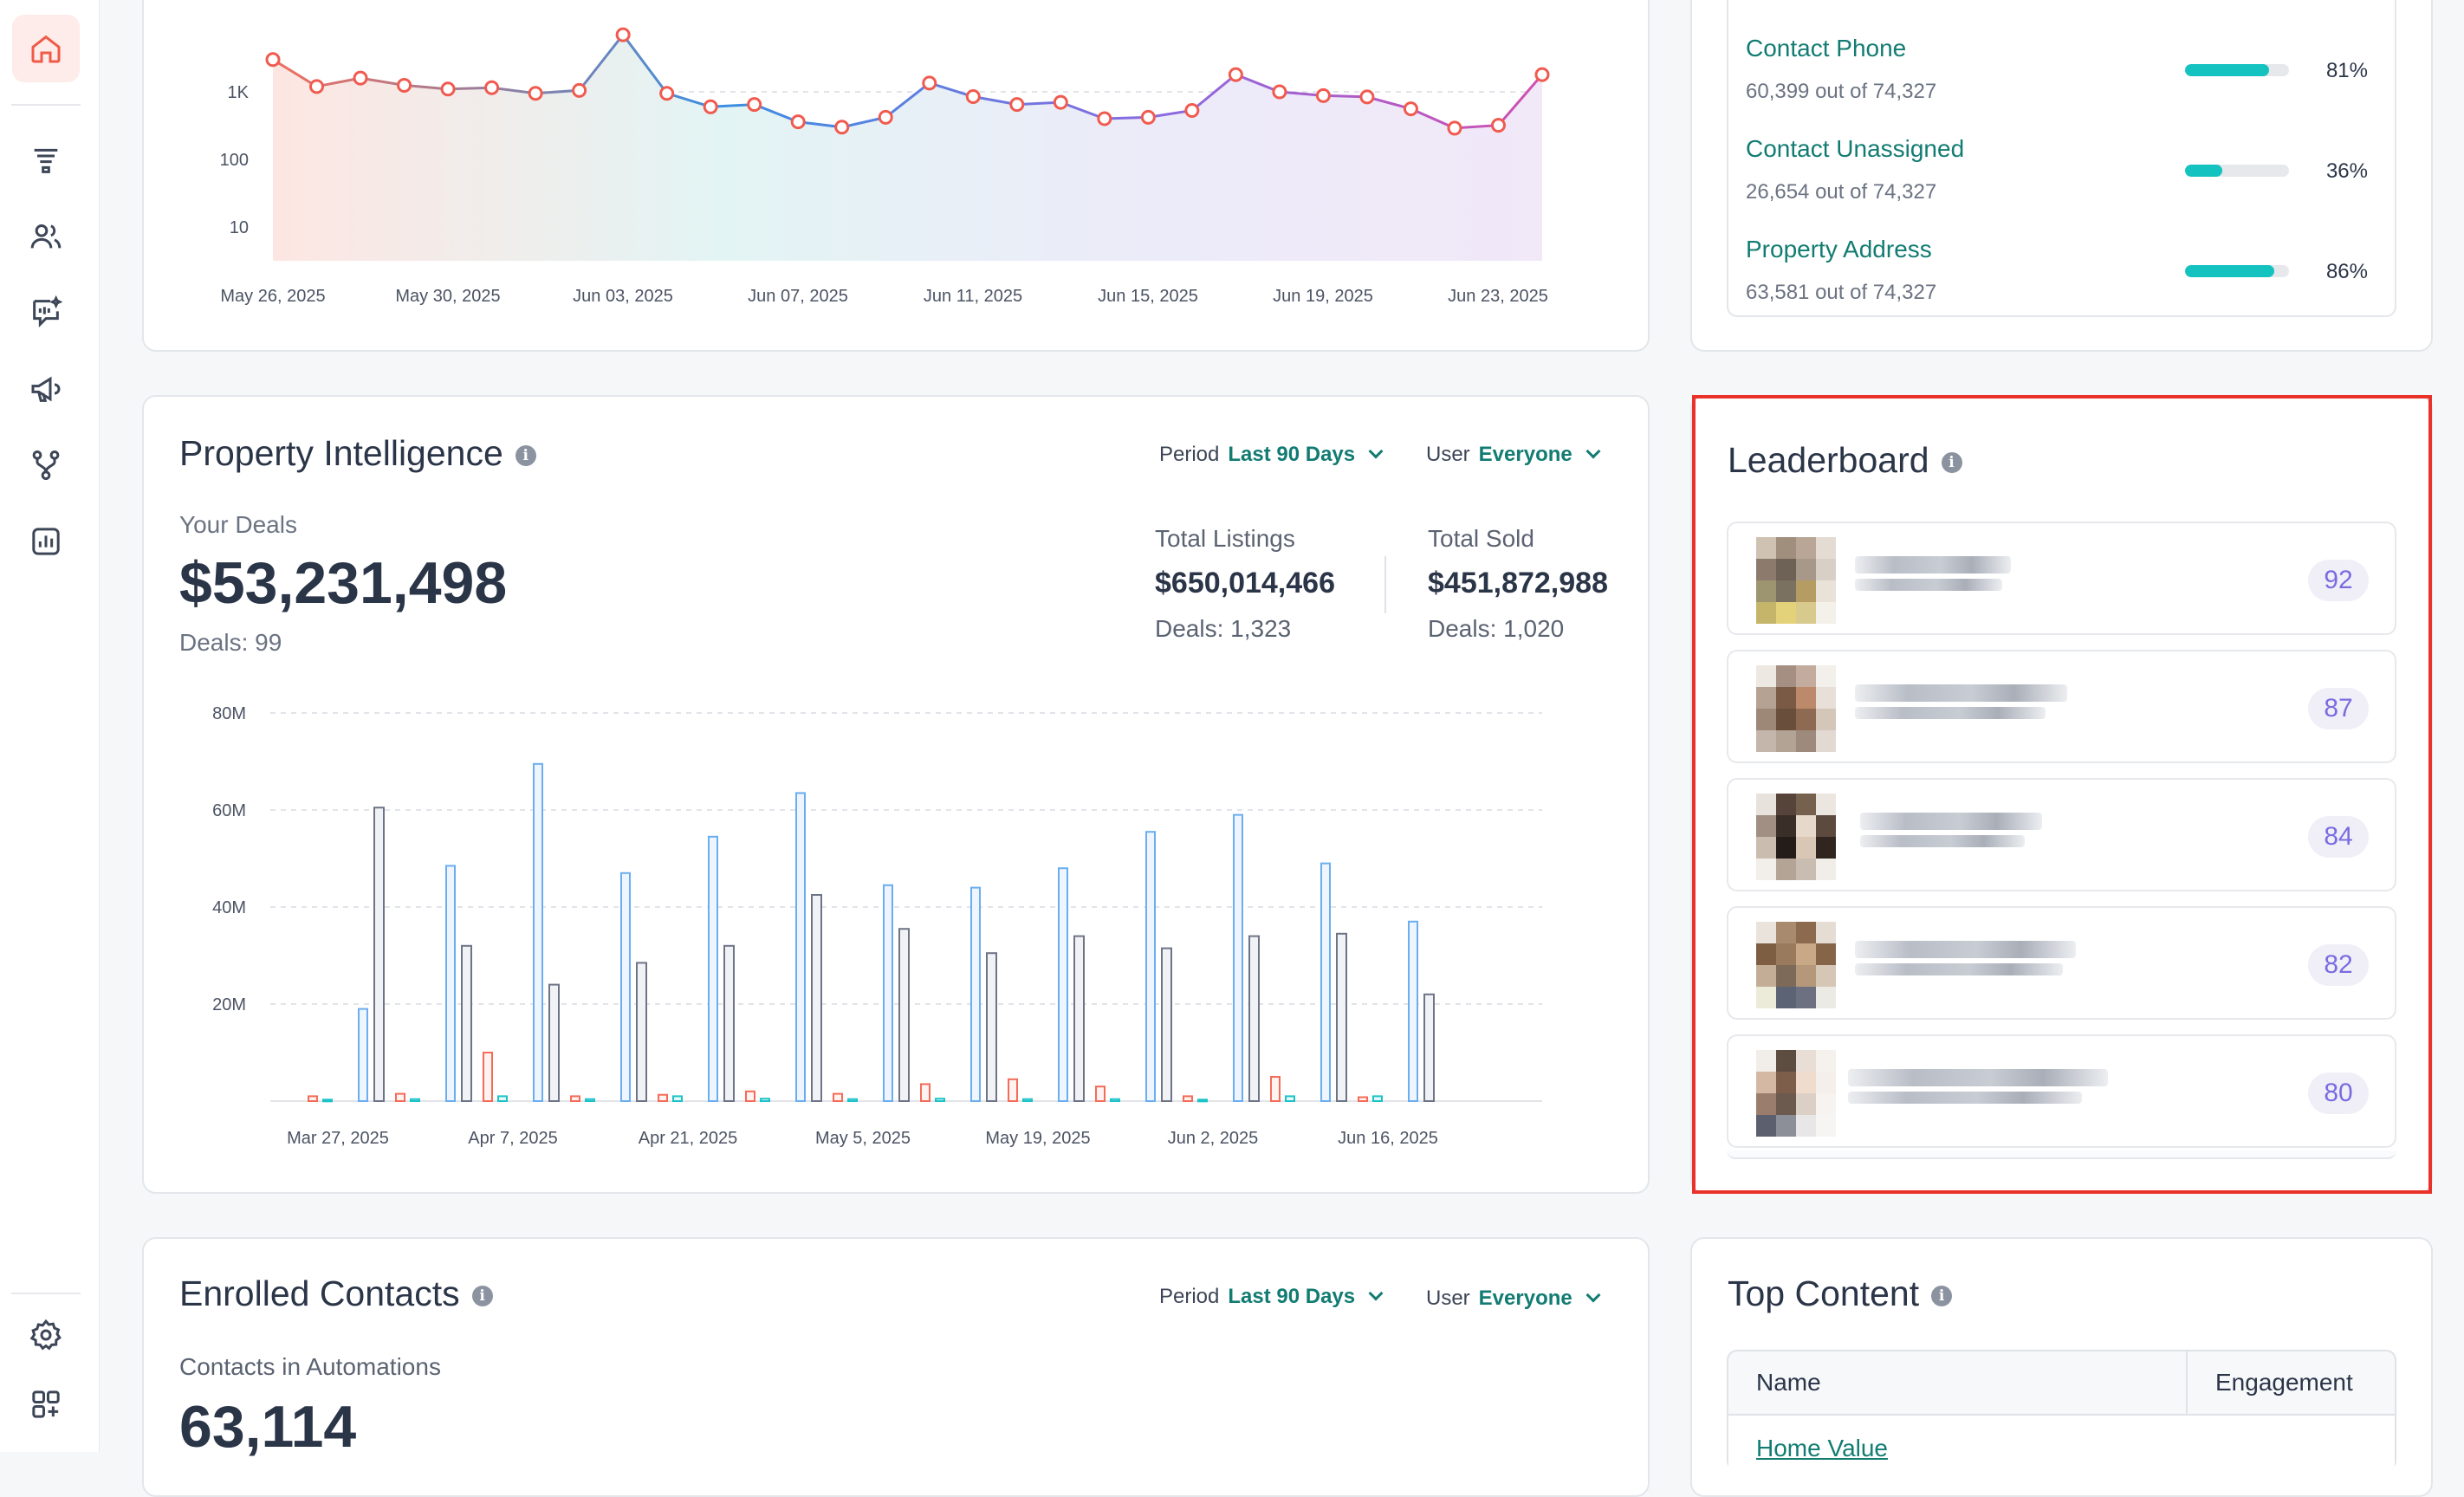 This screenshot has height=1497, width=2464. What do you see at coordinates (338, 1138) in the screenshot?
I see `x-tick-label: Mar 27, 2025` at bounding box center [338, 1138].